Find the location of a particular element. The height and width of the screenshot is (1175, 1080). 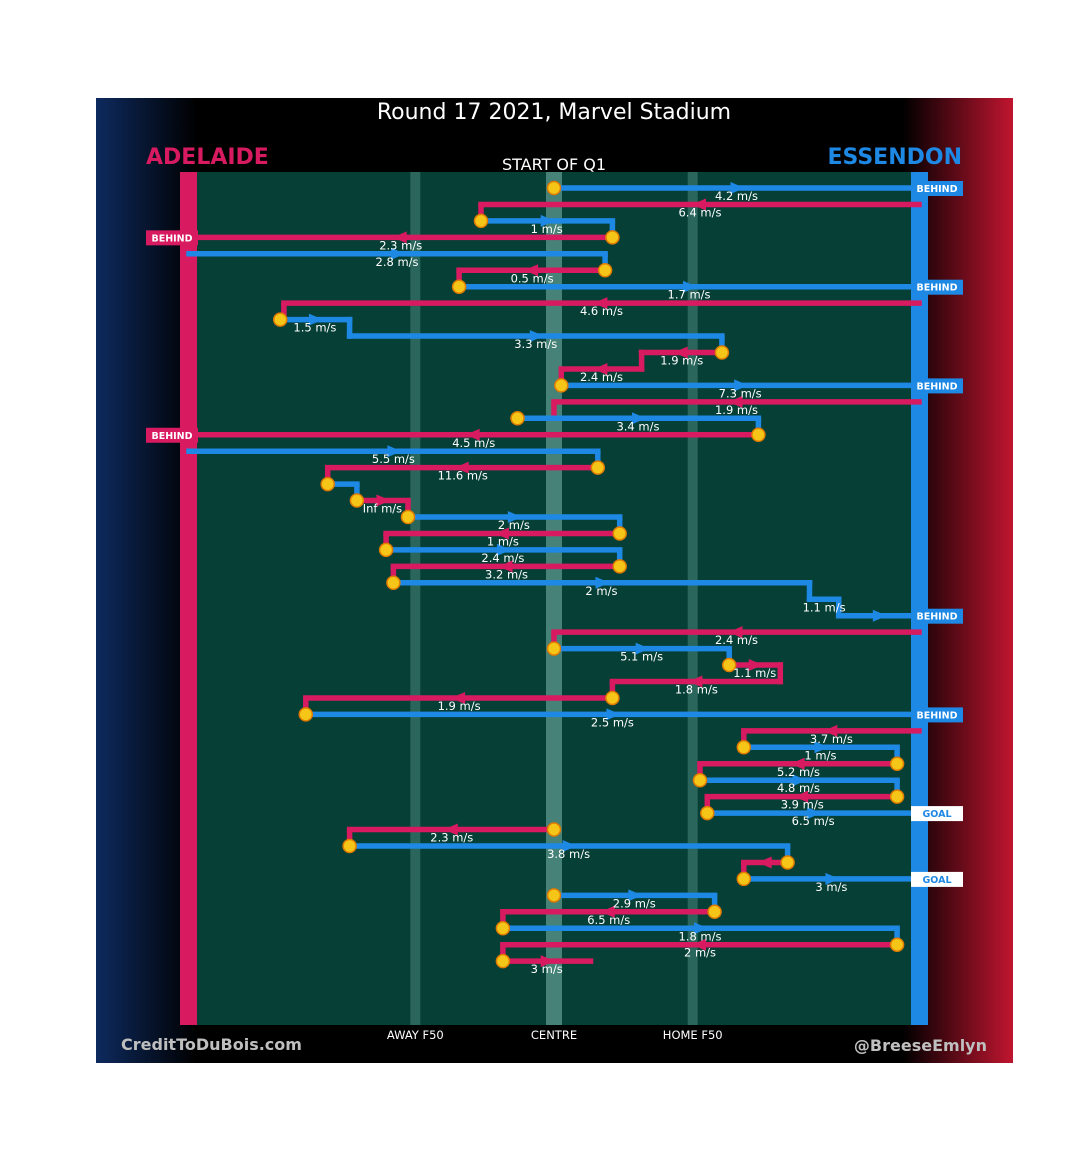

speed-label: 11.6 m/s is located at coordinates (463, 476).